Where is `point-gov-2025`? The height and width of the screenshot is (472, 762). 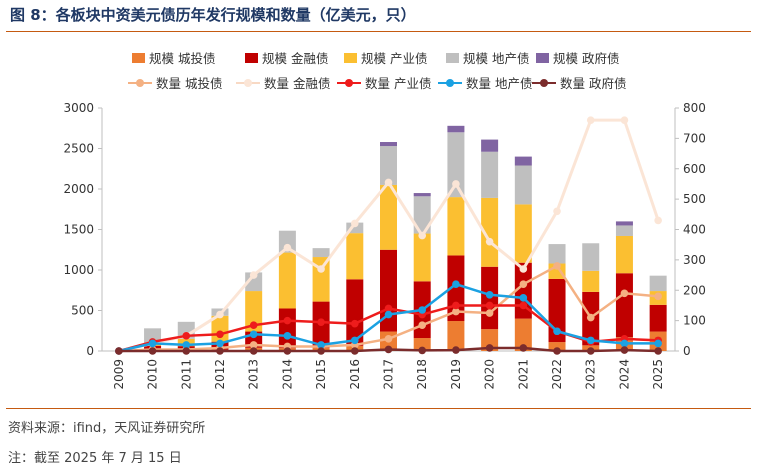 point-gov-2025 is located at coordinates (658, 351).